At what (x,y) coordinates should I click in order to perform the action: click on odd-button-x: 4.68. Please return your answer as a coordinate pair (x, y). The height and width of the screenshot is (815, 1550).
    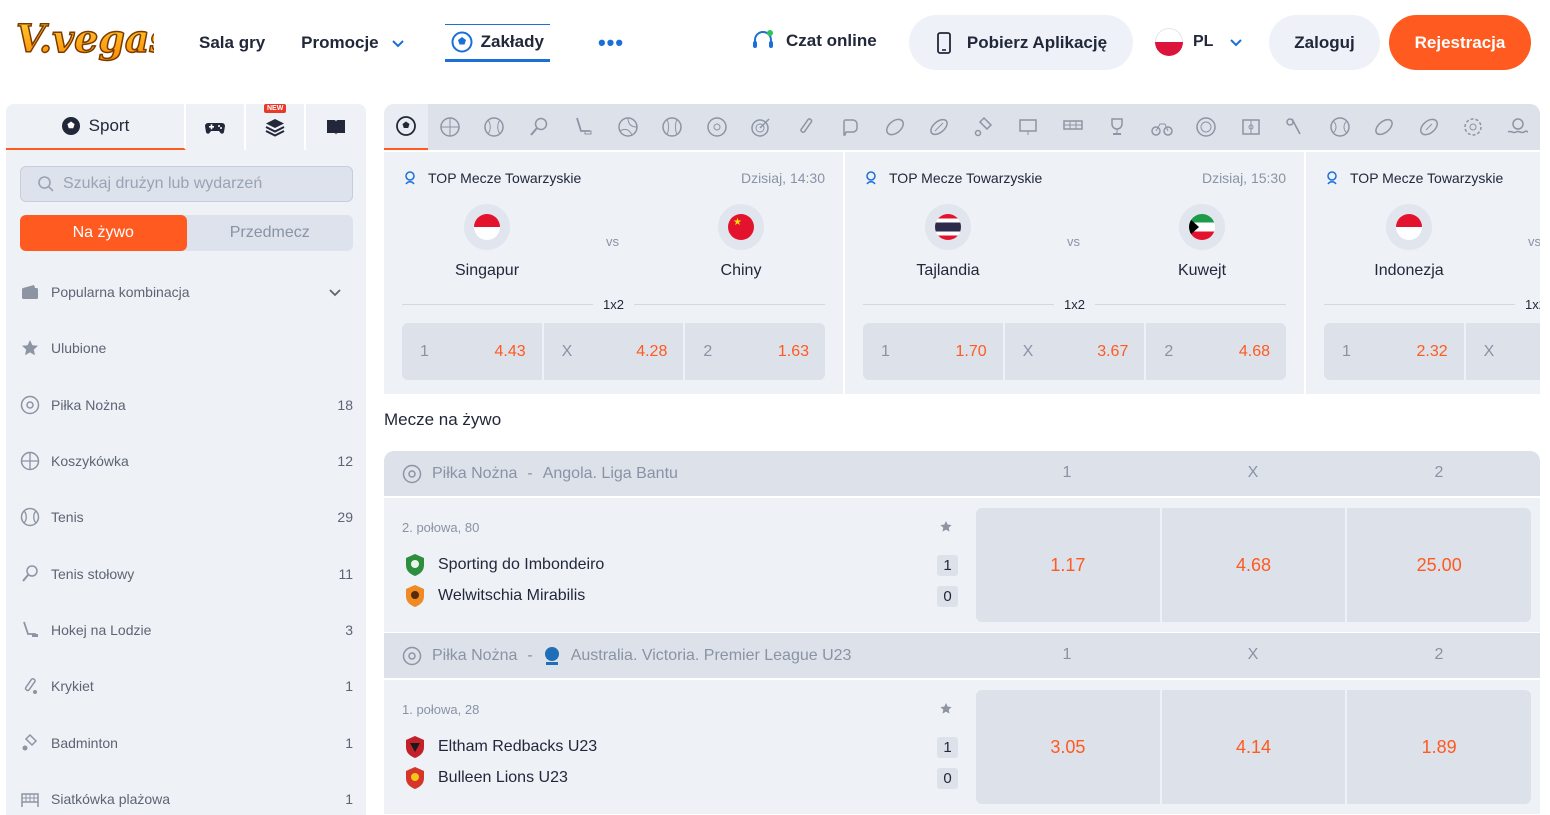
    Looking at the image, I should click on (1253, 565).